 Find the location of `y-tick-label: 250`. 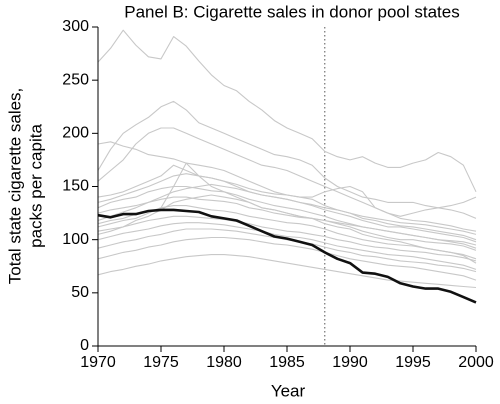

y-tick-label: 250 is located at coordinates (75, 79).